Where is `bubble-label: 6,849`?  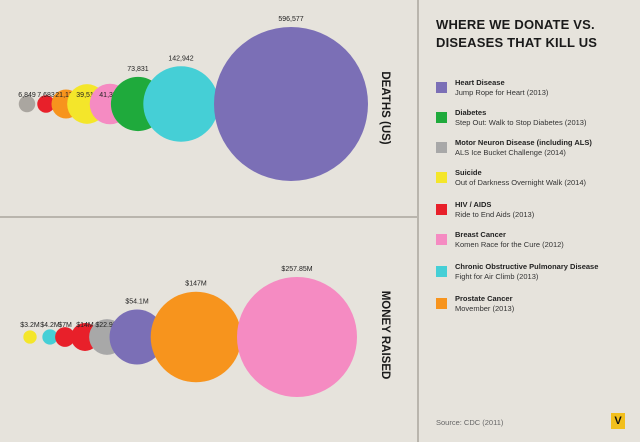
bubble-label: 6,849 is located at coordinates (27, 95).